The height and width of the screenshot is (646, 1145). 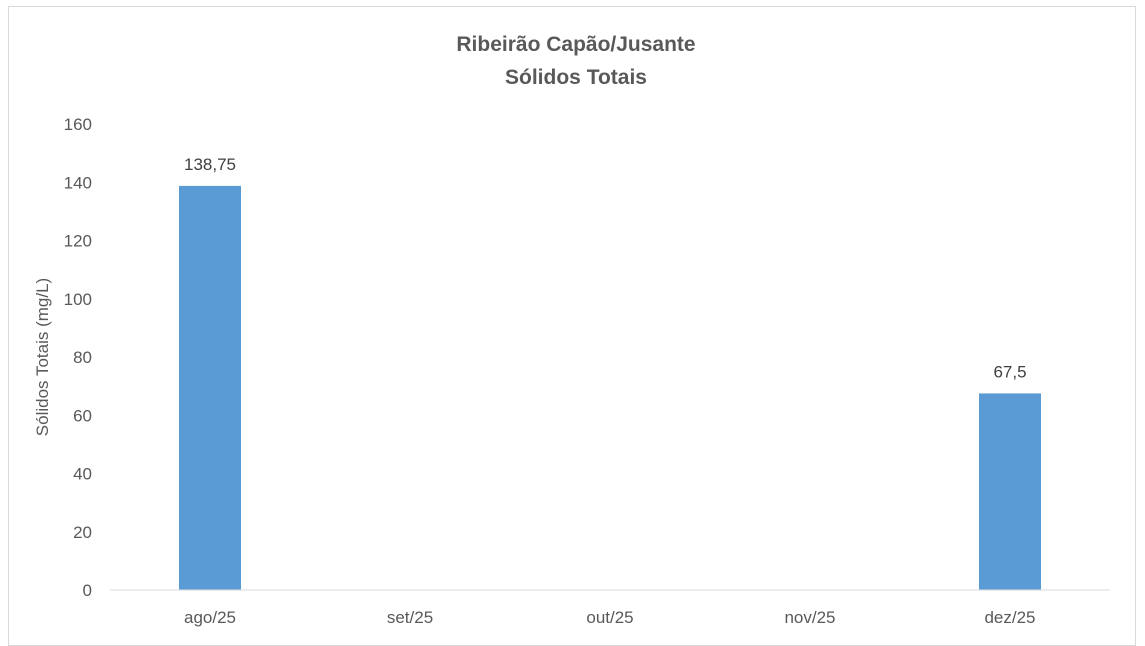 I want to click on y-tick-label: 160, so click(x=78, y=124).